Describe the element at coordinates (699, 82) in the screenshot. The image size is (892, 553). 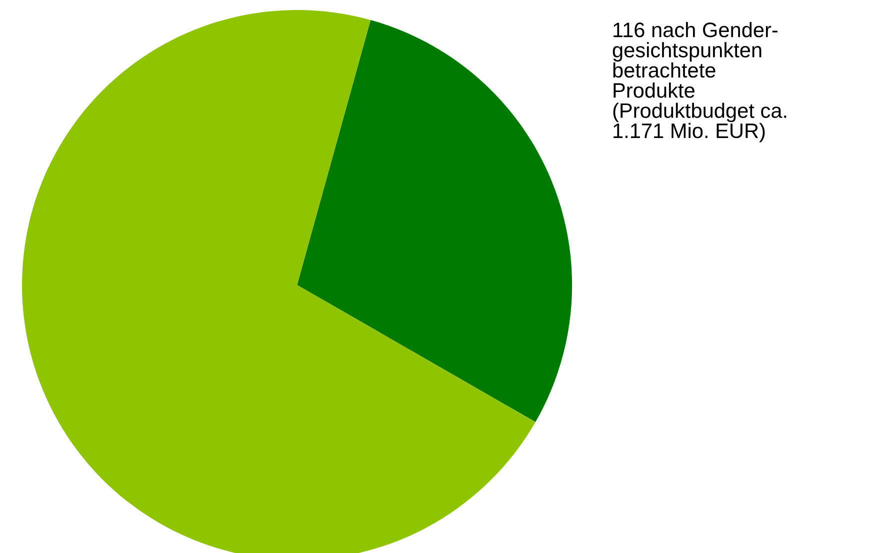
I see `text: 116 nach Gender- gesichtspunkten betrachtete Produkte (Produktbudget ca. 1.171 Mio. EUR)` at that location.